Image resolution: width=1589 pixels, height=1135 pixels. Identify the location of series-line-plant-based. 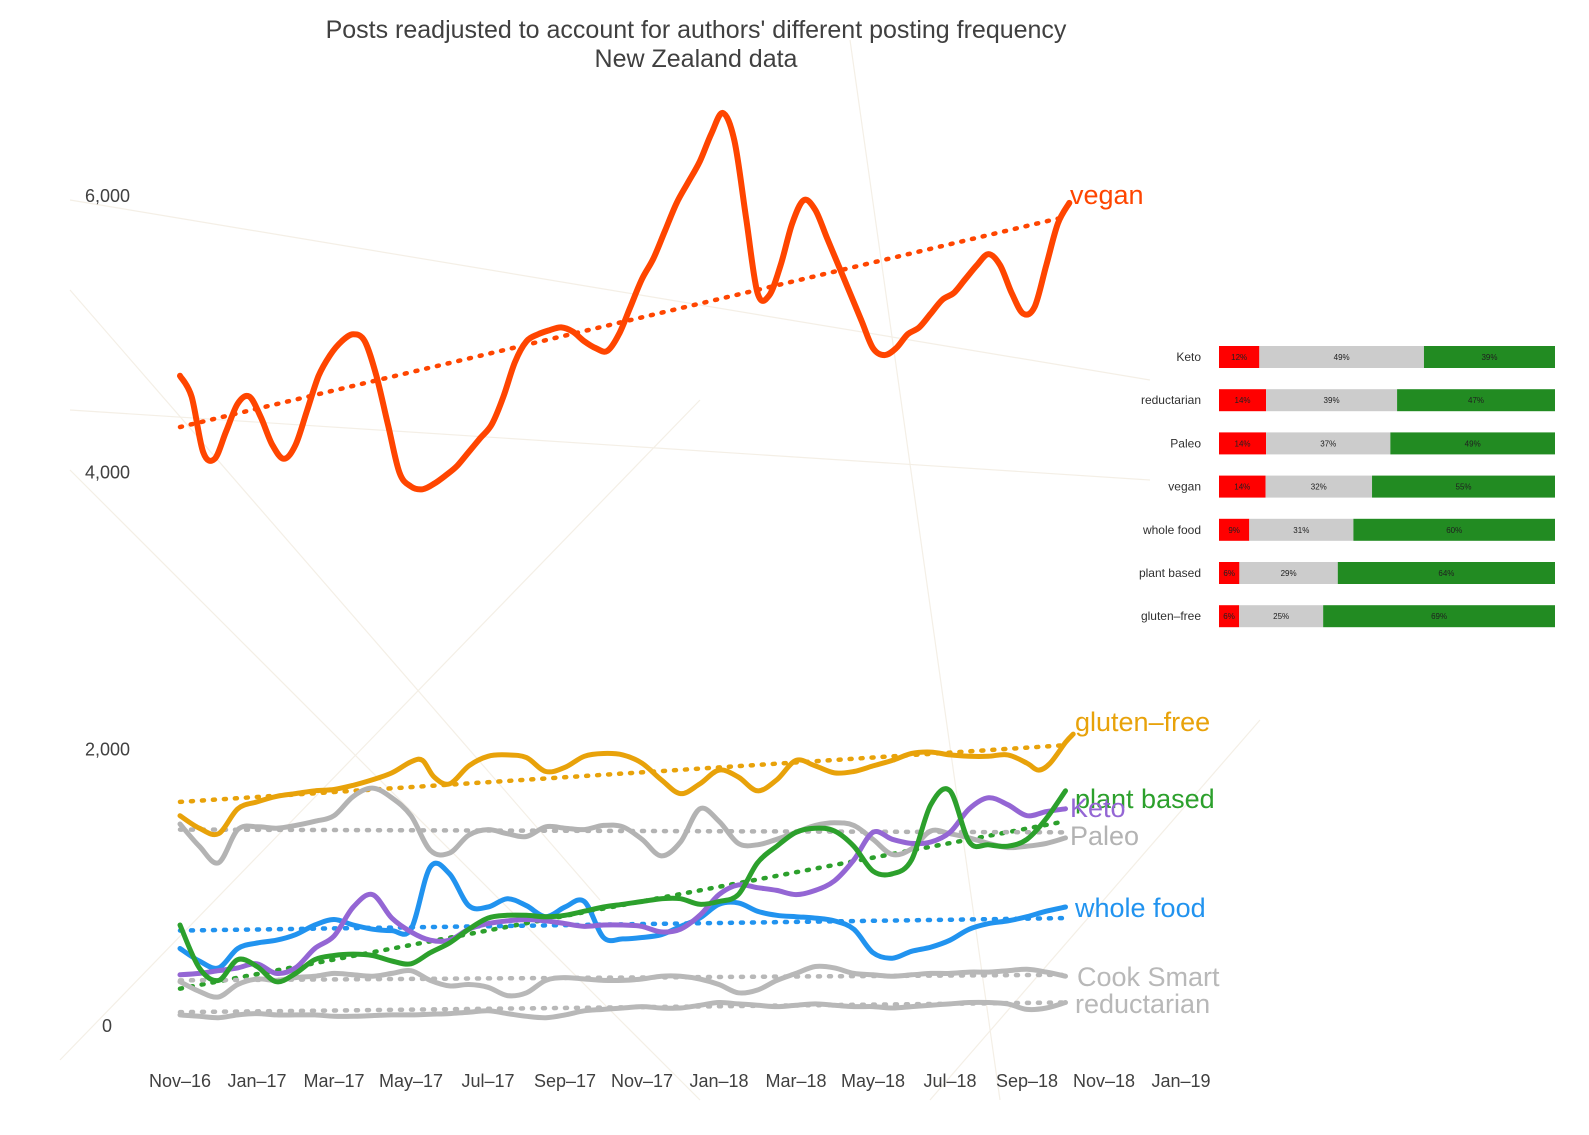
(622, 885).